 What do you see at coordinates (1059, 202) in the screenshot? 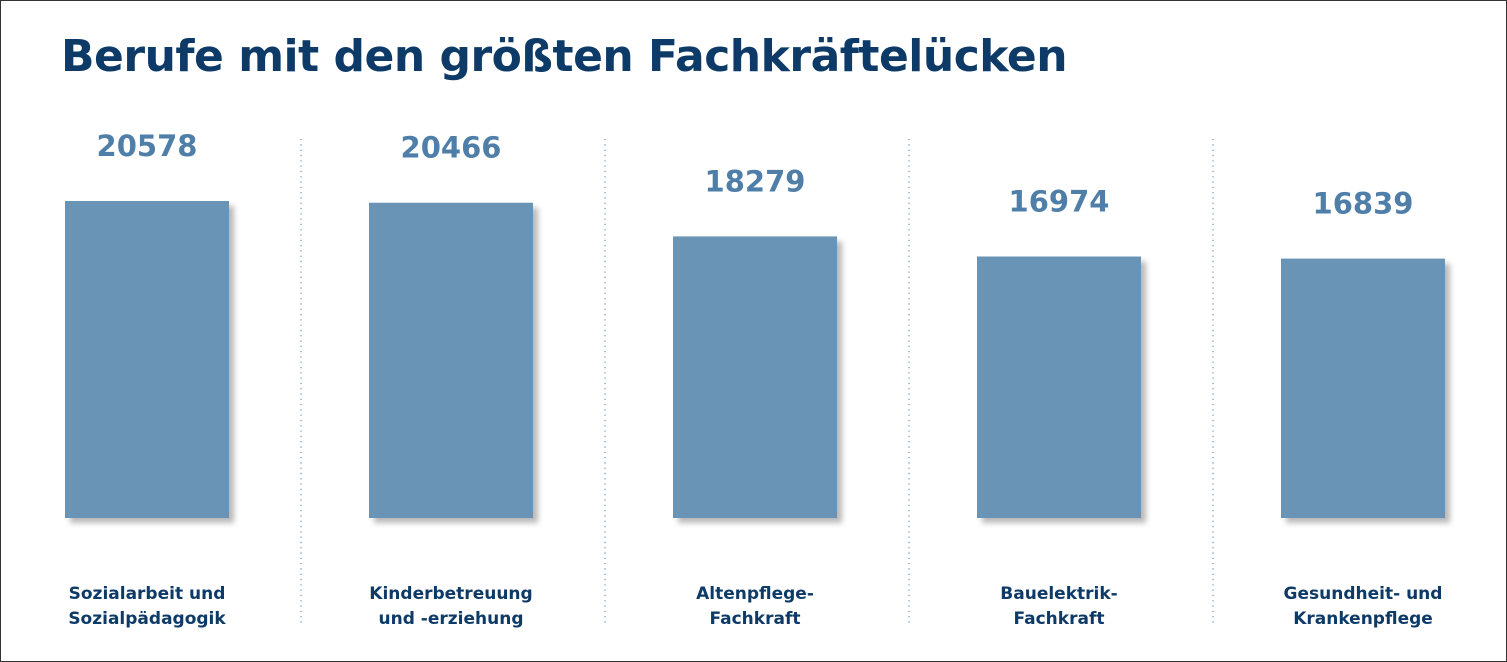
I see `value-label: 16974` at bounding box center [1059, 202].